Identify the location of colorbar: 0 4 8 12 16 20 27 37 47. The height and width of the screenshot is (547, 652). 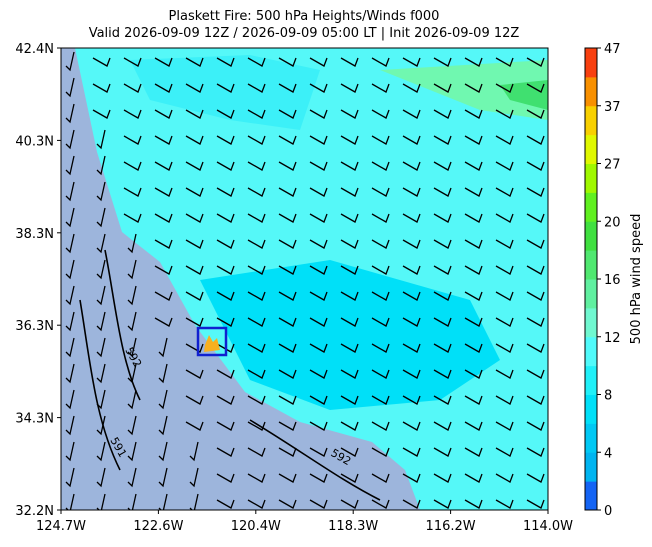
(602, 280).